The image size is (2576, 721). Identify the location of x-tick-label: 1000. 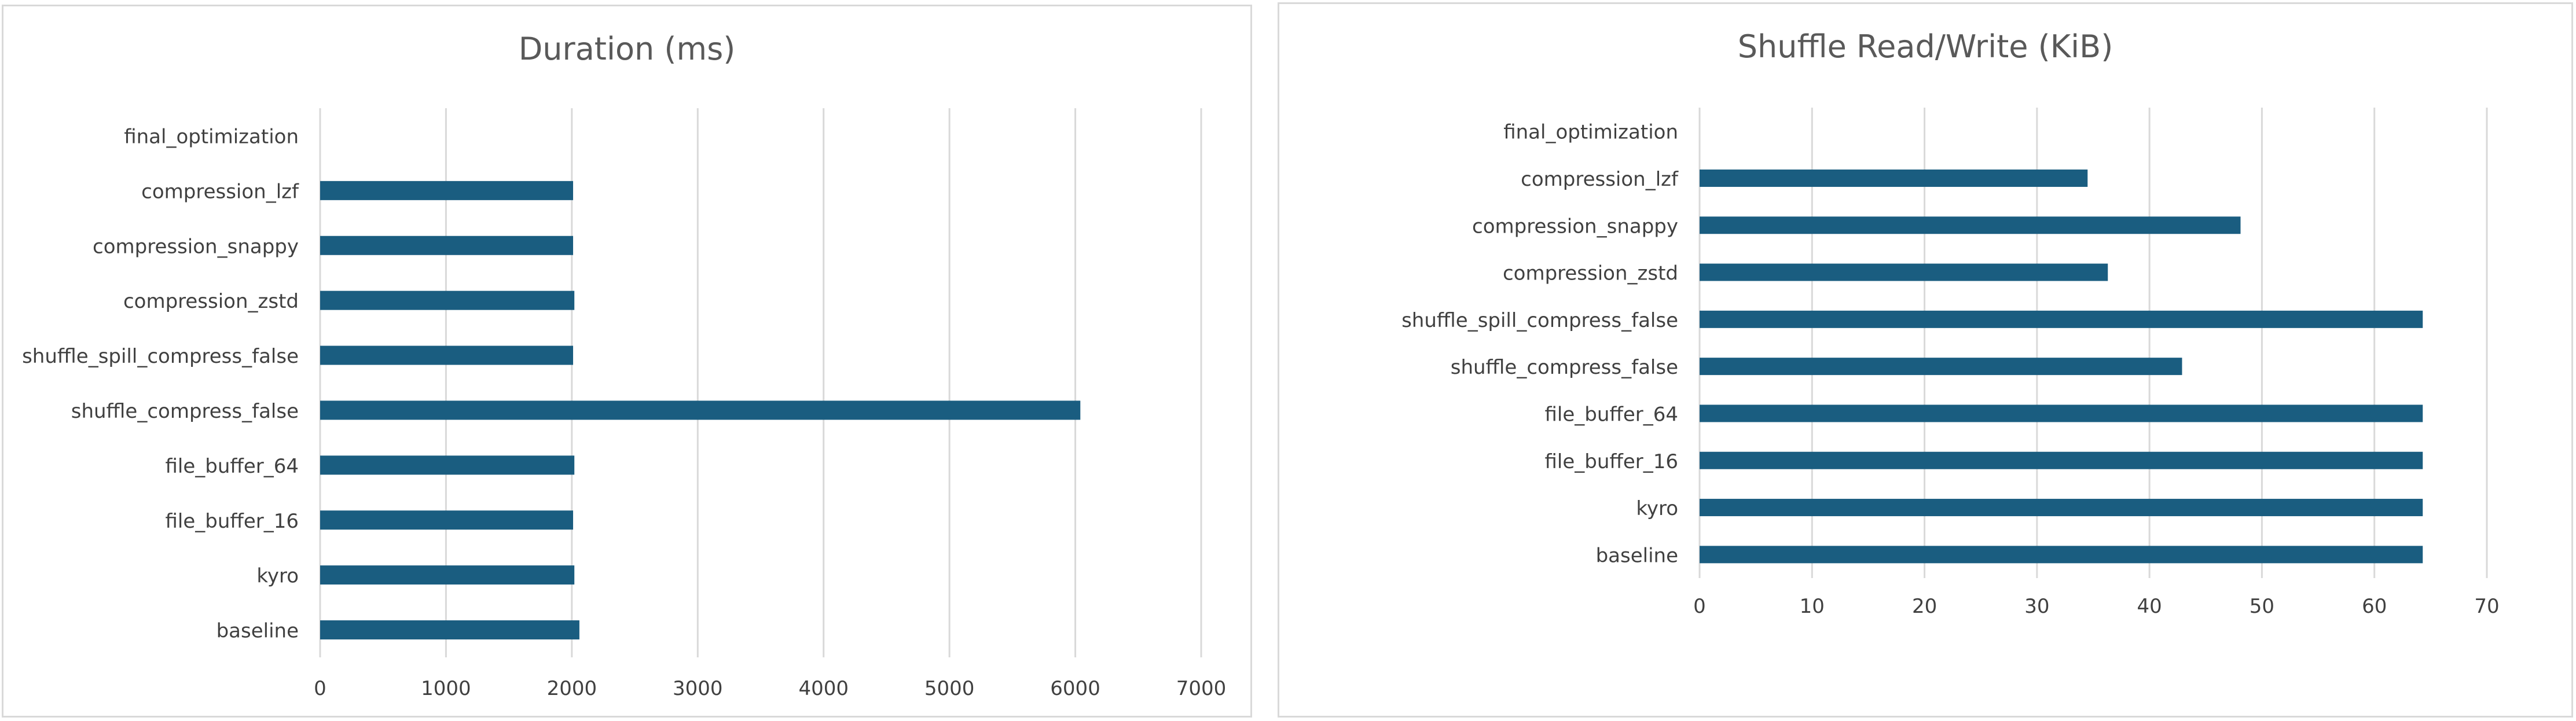
(446, 688).